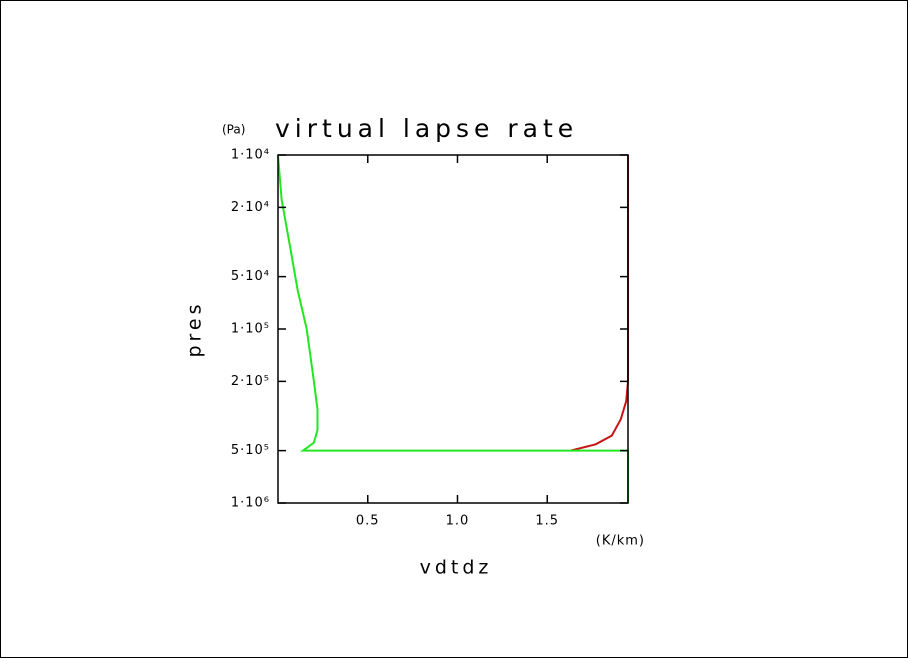 Image resolution: width=908 pixels, height=658 pixels. Describe the element at coordinates (547, 521) in the screenshot. I see `x-tick-label: 1.5` at that location.